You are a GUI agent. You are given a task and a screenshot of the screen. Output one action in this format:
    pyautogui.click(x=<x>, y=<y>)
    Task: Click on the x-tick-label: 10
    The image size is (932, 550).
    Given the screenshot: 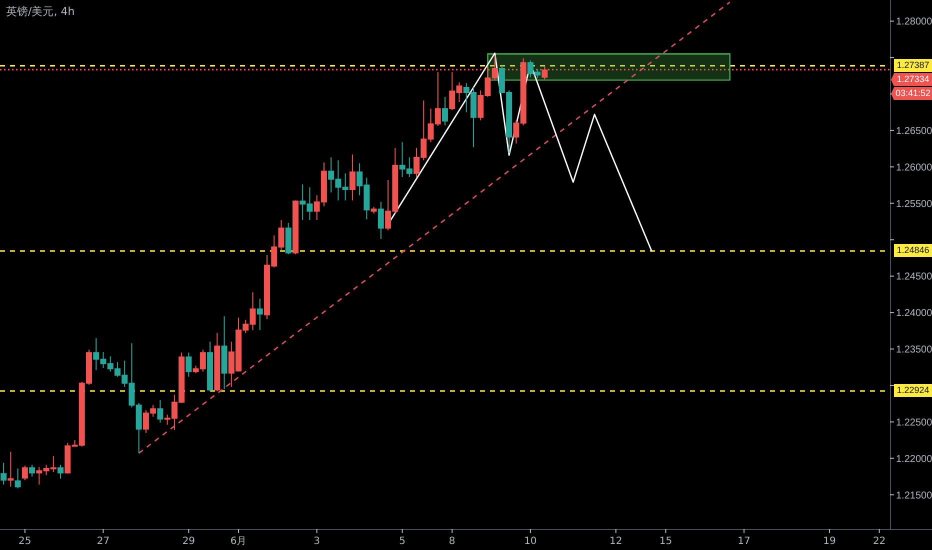 What is the action you would take?
    pyautogui.click(x=530, y=541)
    